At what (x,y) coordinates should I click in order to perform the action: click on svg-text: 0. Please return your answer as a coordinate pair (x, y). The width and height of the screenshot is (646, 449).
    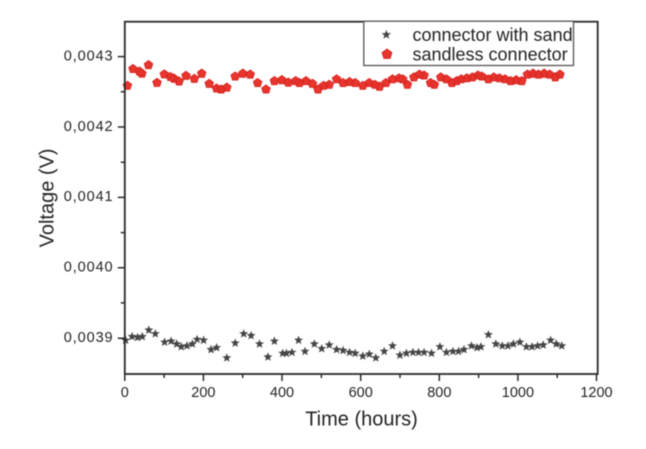
    Looking at the image, I should click on (125, 393).